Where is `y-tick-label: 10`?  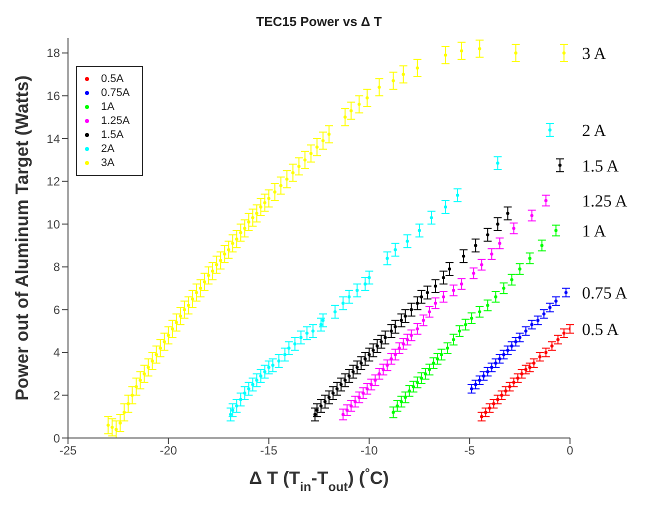 y-tick-label: 10 is located at coordinates (53, 224).